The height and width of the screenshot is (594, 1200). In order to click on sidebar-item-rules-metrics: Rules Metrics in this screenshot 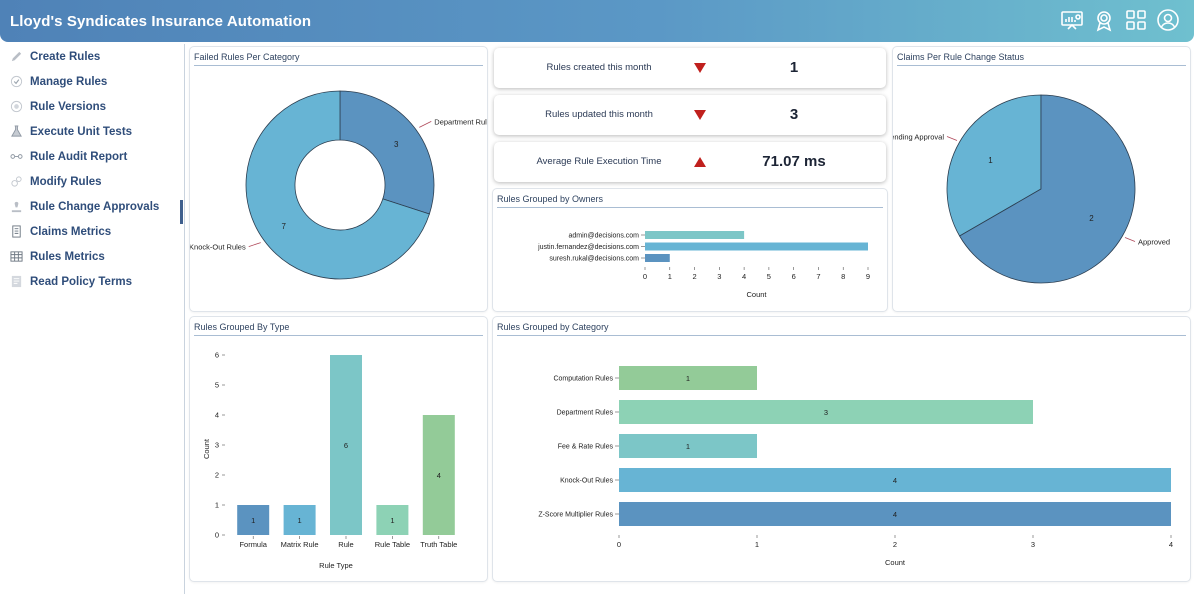, I will do `click(92, 256)`.